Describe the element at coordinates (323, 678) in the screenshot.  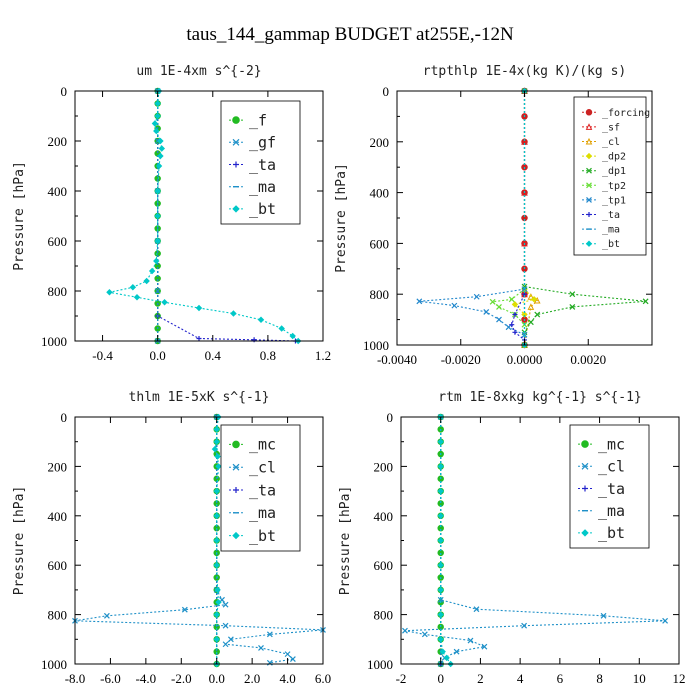
I see `x-tick-label: 6.0` at that location.